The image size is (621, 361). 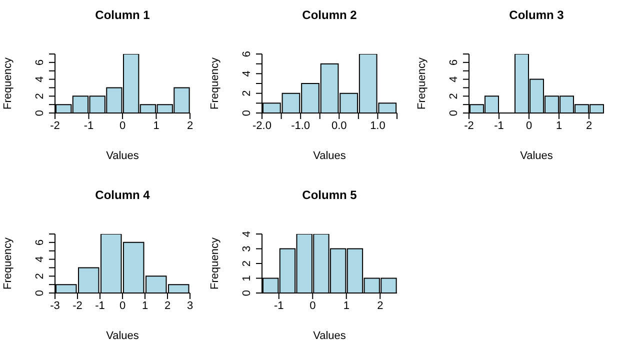 What do you see at coordinates (536, 15) in the screenshot?
I see `chart-title: Column 3` at bounding box center [536, 15].